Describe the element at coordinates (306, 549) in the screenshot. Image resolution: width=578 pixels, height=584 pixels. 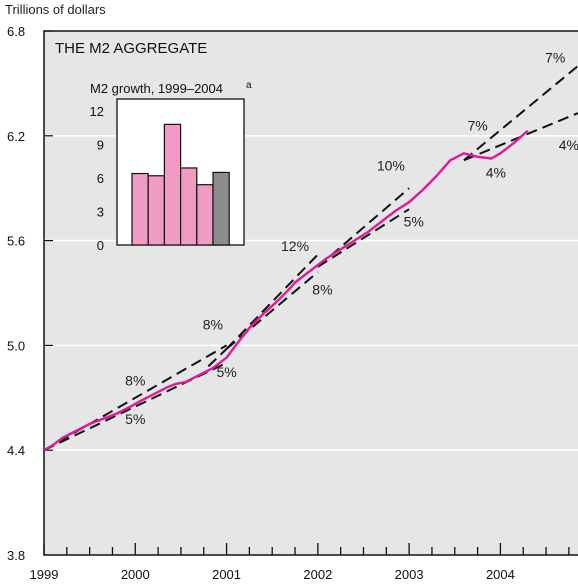
I see `x-minor-ticks` at that location.